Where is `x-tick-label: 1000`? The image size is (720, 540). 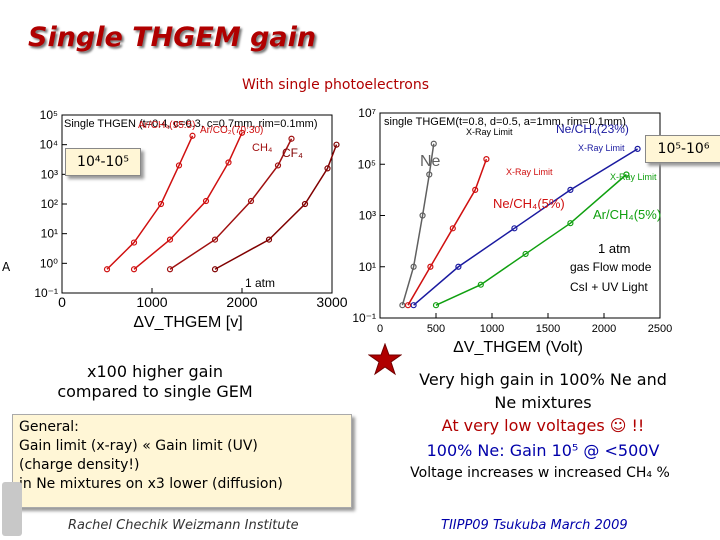
x-tick-label: 1000 is located at coordinates (151, 302).